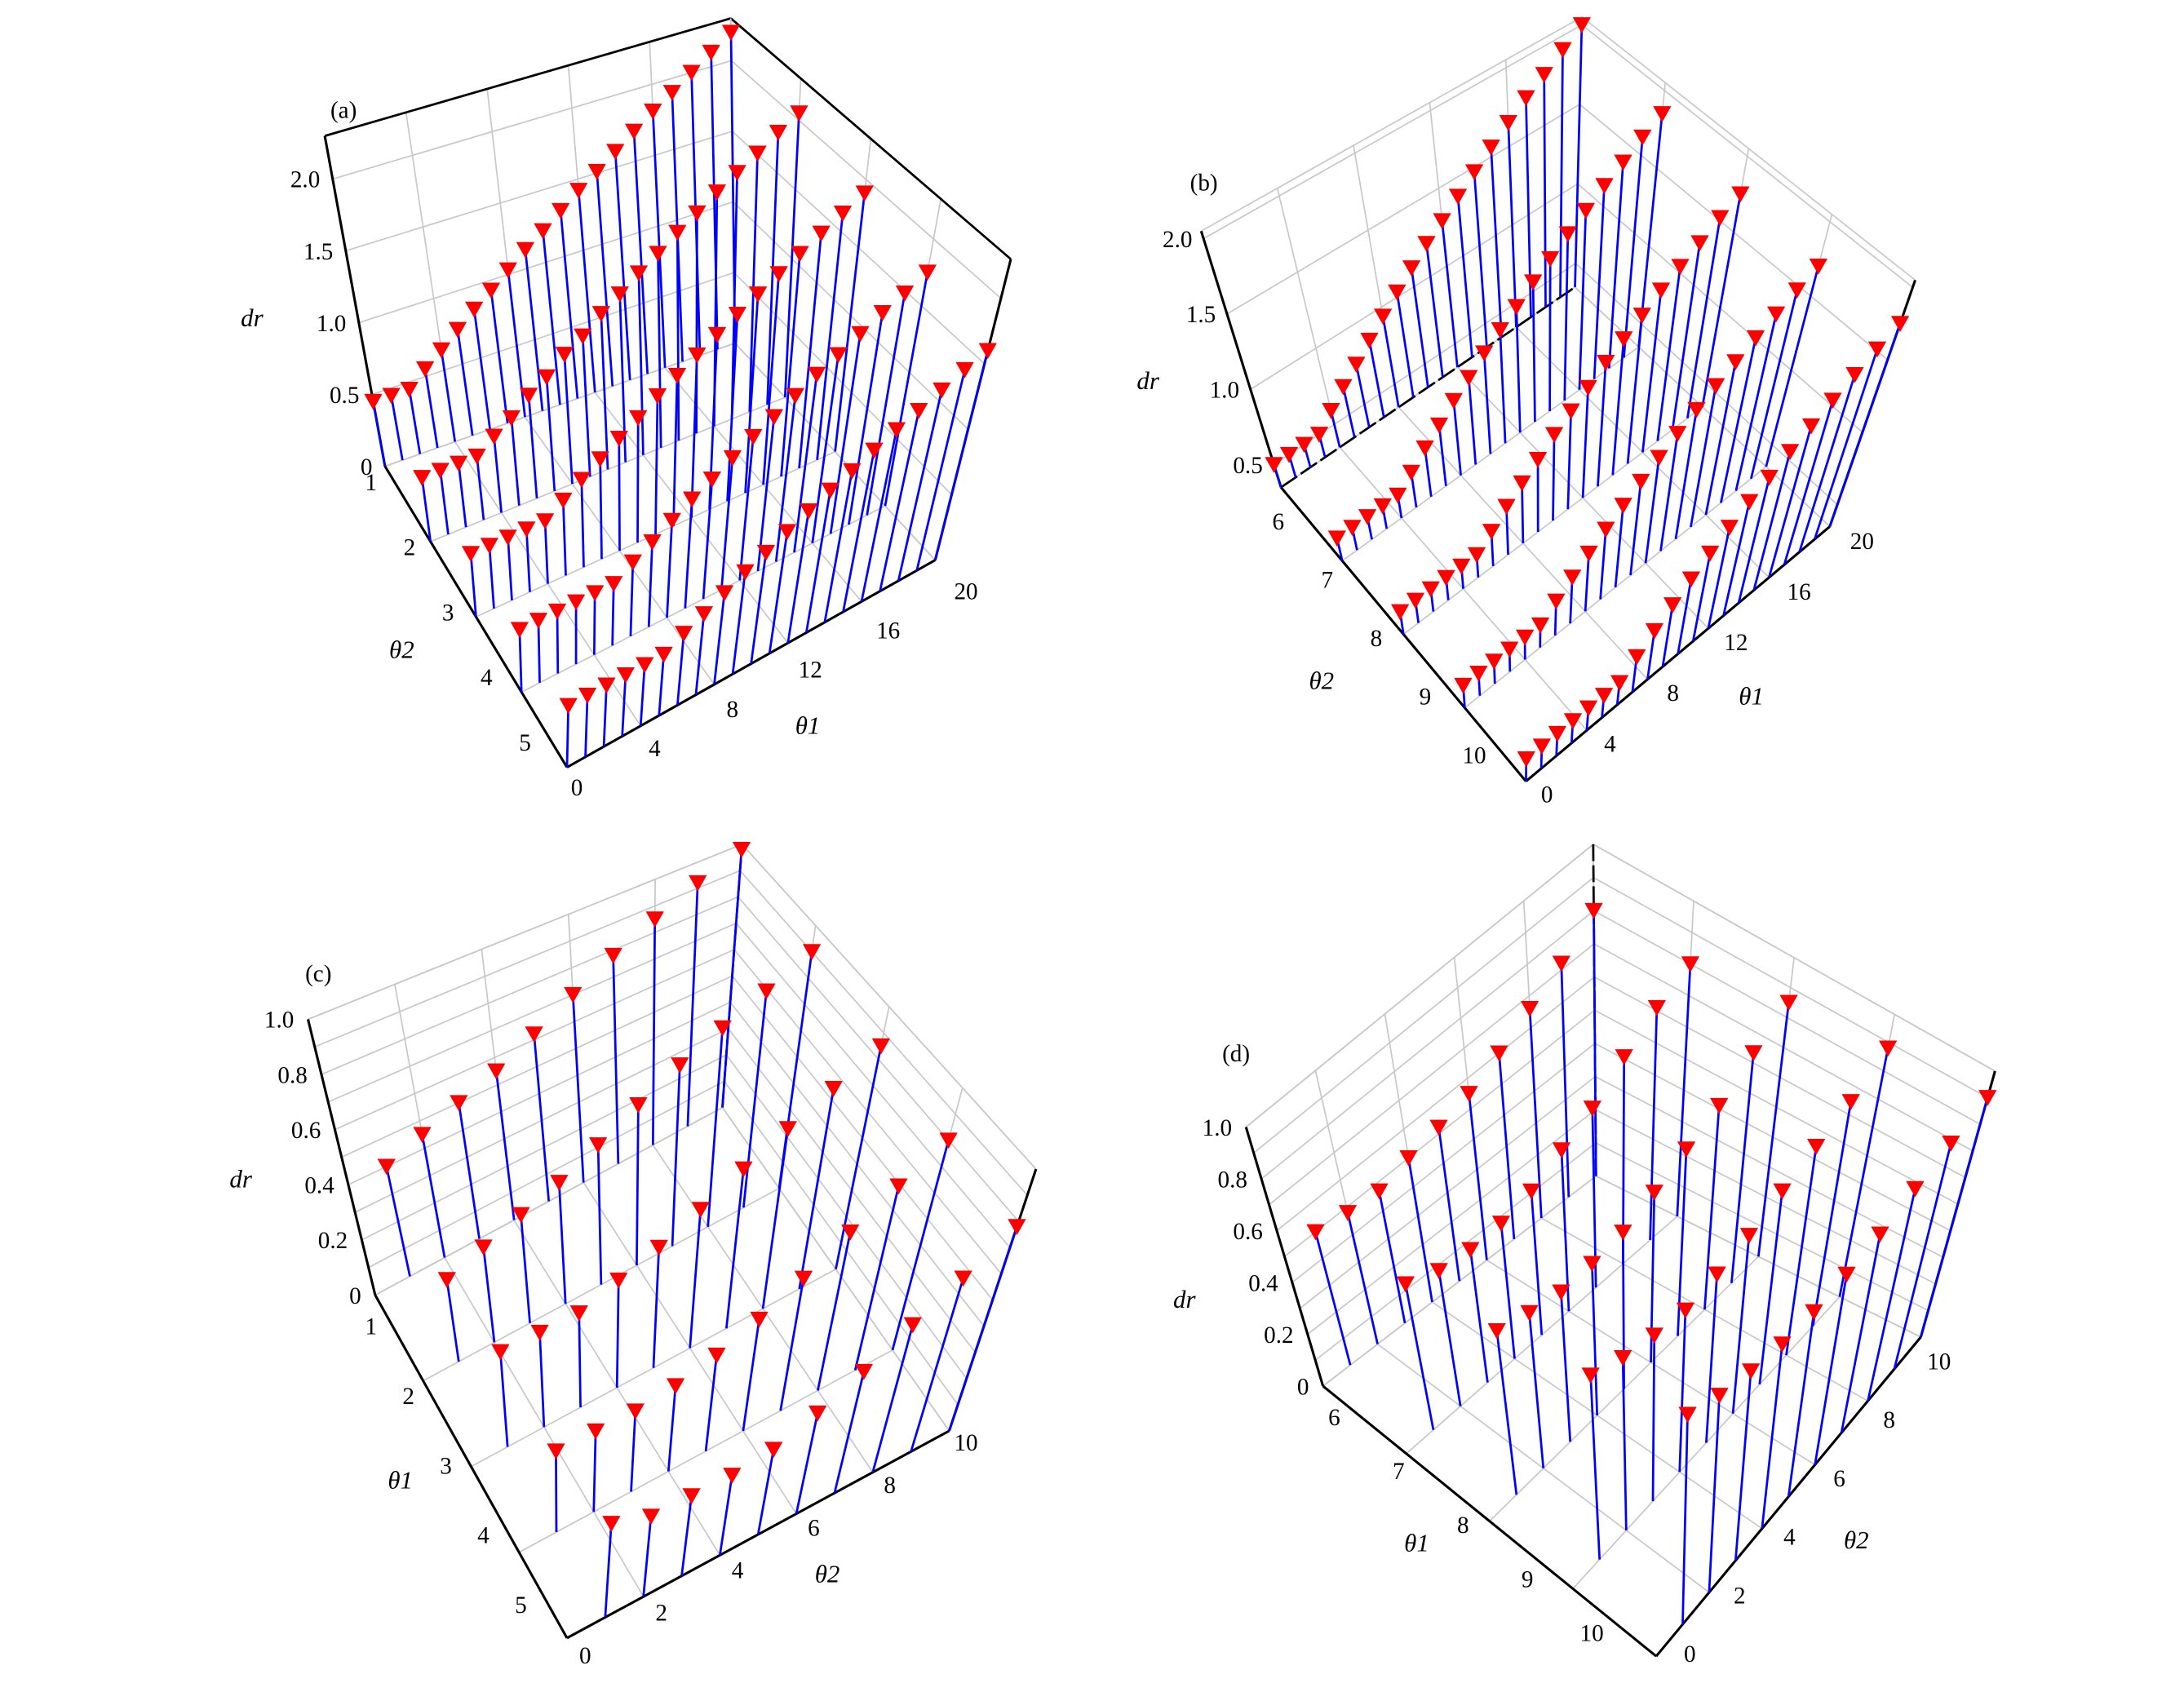  Describe the element at coordinates (1185, 1299) in the screenshot. I see `z-axis-title: dr` at that location.